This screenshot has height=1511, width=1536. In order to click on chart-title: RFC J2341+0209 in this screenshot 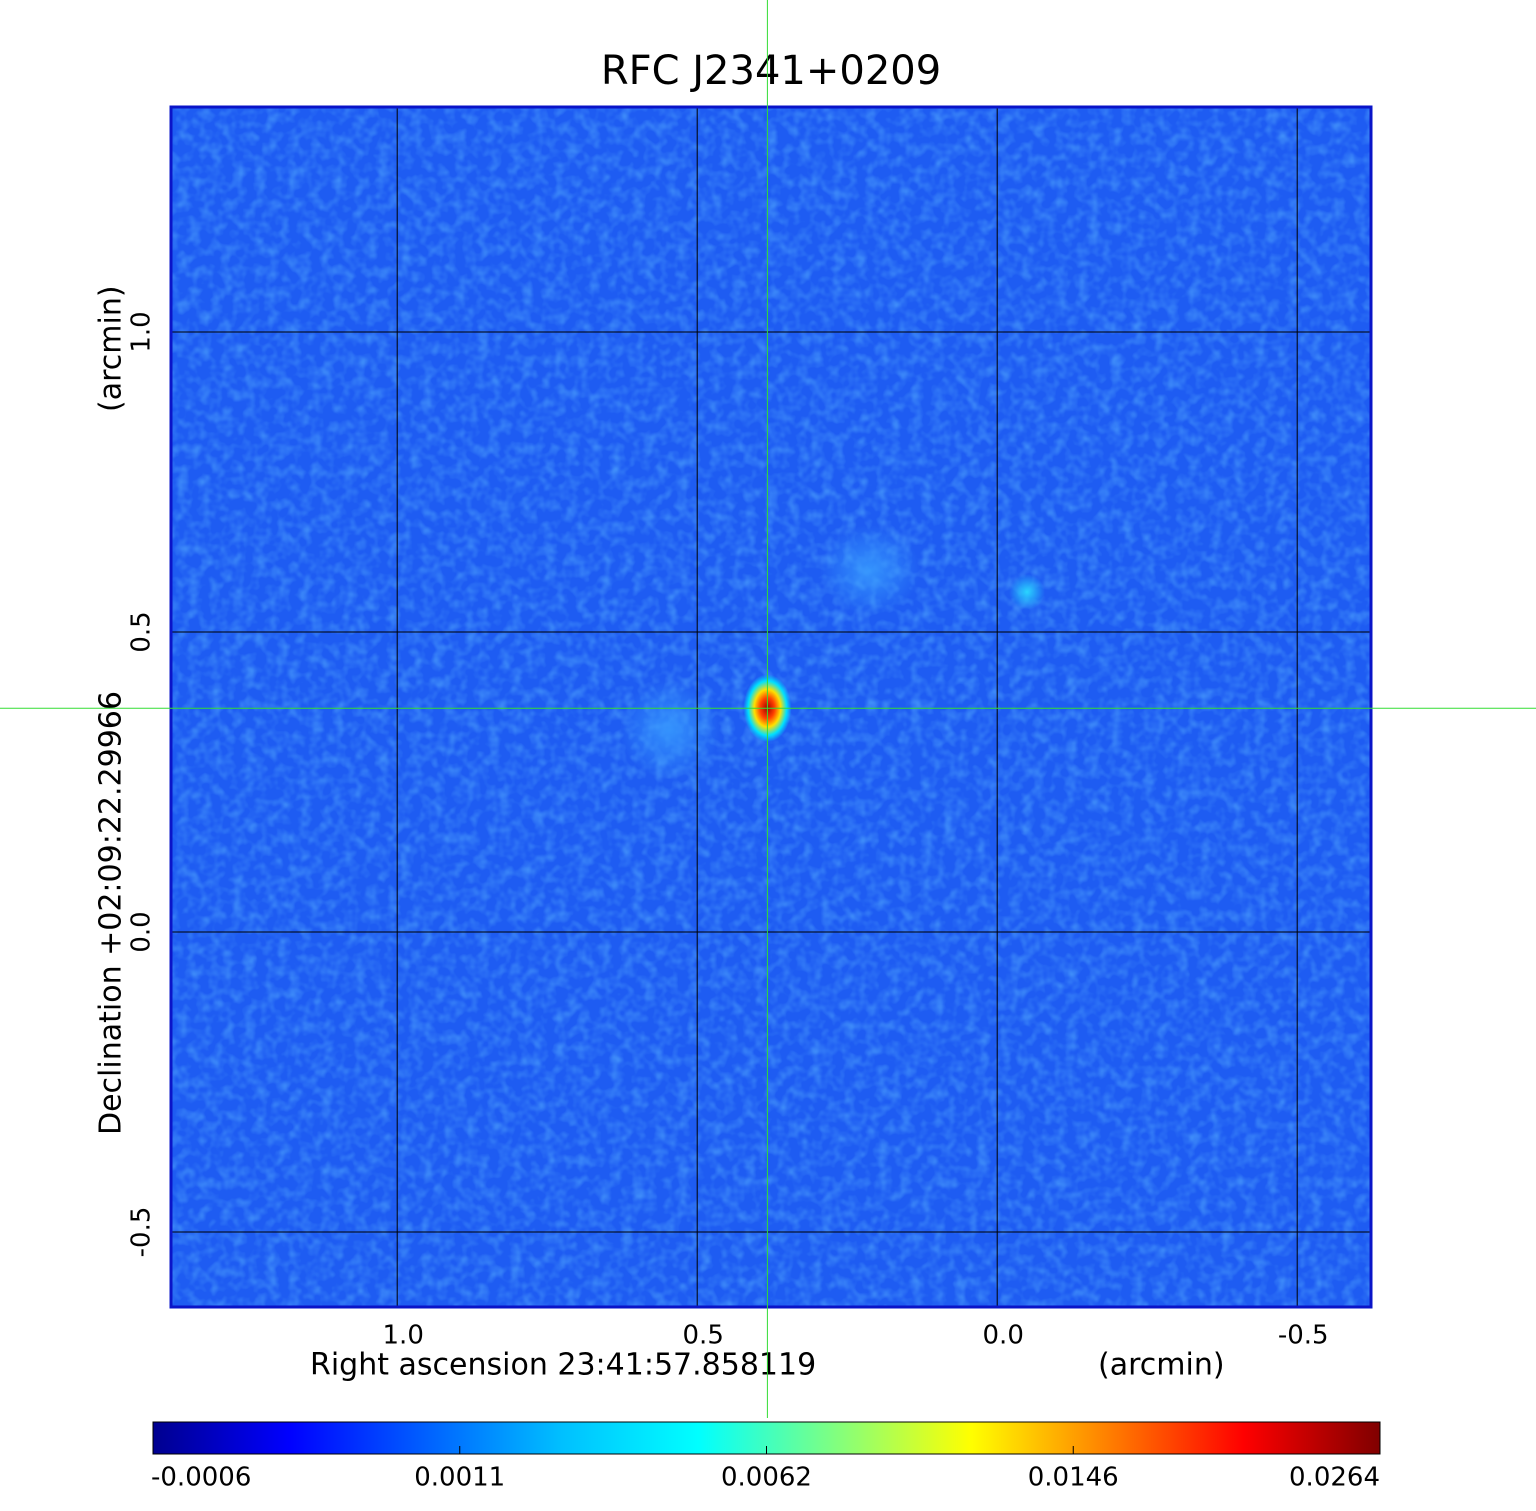, I will do `click(771, 71)`.